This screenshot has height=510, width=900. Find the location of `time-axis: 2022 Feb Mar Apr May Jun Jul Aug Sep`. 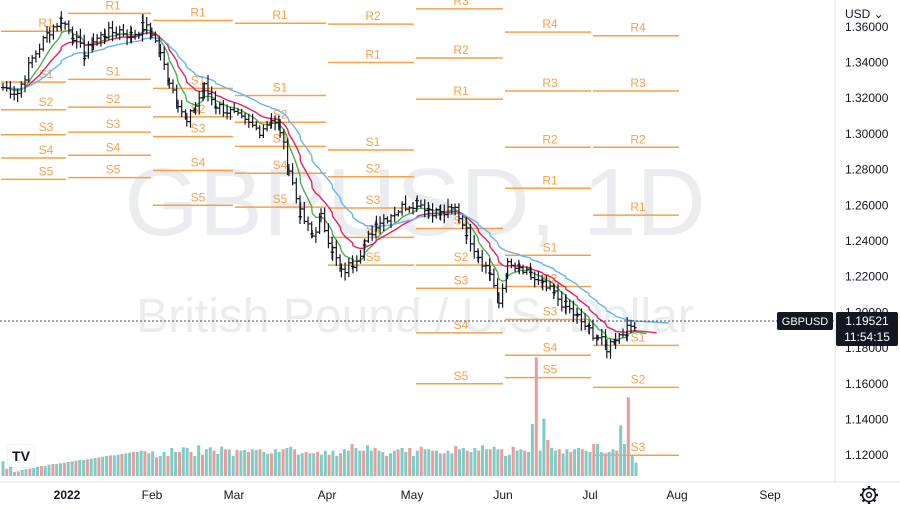

time-axis: 2022 Feb Mar Apr May Jun Jul Aug Sep is located at coordinates (417, 495).